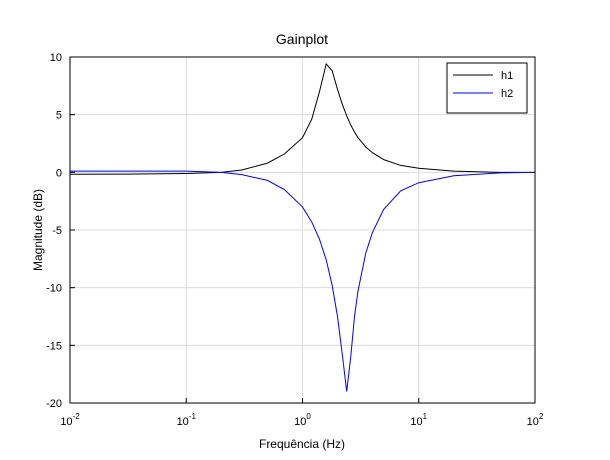  I want to click on y-tick-label: 10, so click(56, 58).